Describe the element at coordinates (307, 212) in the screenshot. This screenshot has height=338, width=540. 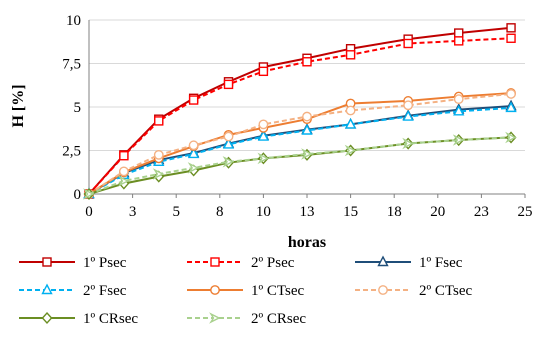
I see `x-tick-label: 13` at that location.